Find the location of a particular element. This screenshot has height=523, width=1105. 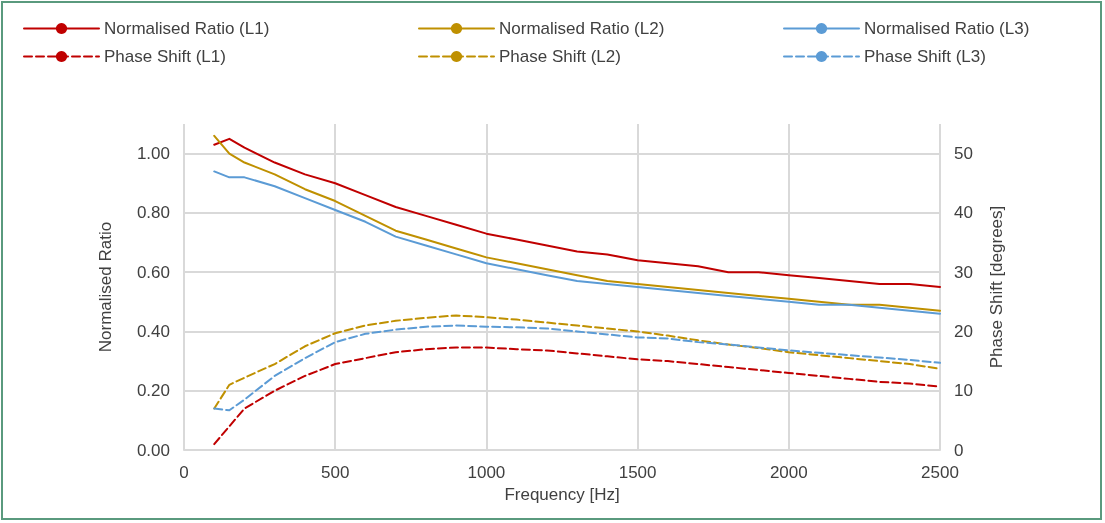

y-tick-label: 0.80 is located at coordinates (153, 213).